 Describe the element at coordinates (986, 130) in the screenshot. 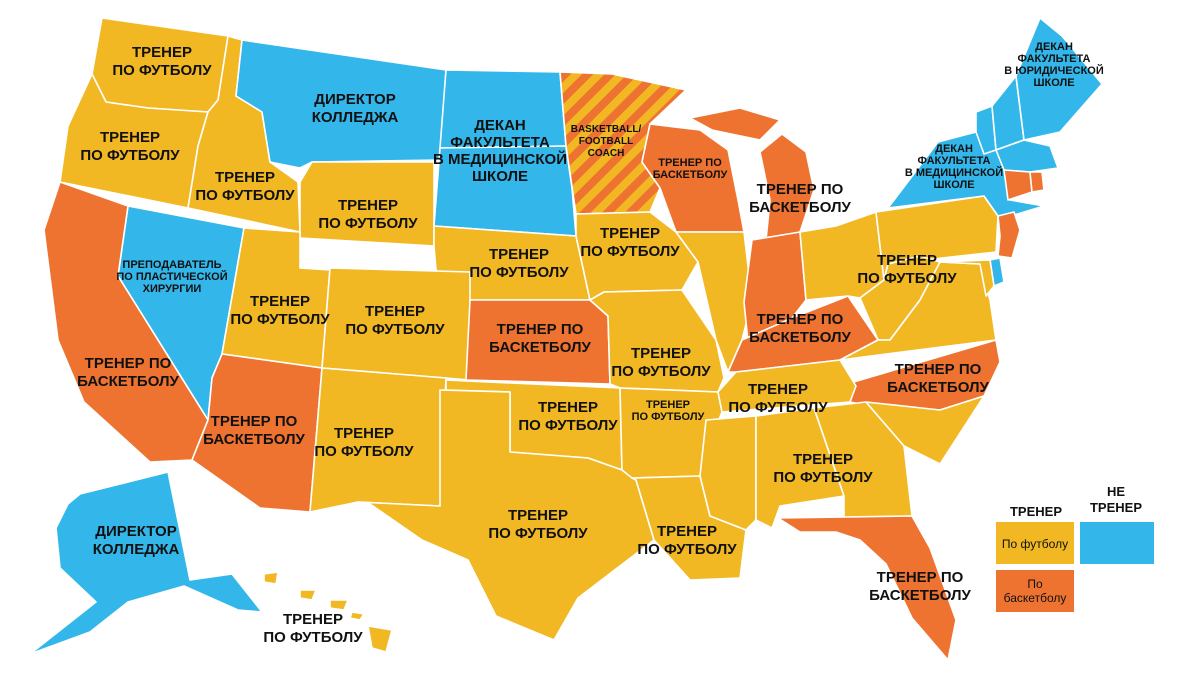

I see `state-vermont` at that location.